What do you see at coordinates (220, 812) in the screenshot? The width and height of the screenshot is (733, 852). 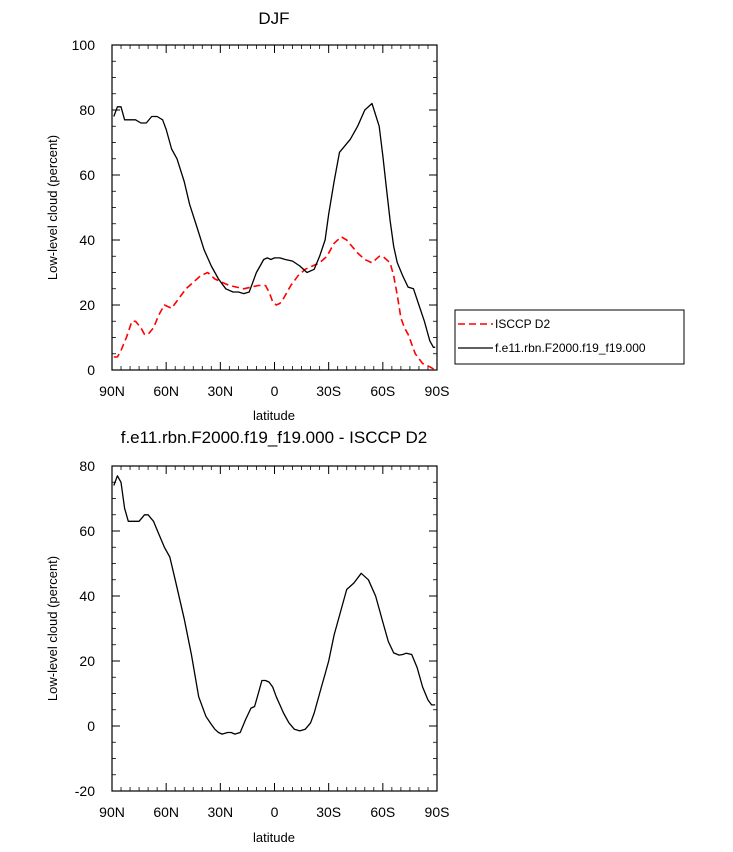 I see `bottom-x-tick-label: 30N` at bounding box center [220, 812].